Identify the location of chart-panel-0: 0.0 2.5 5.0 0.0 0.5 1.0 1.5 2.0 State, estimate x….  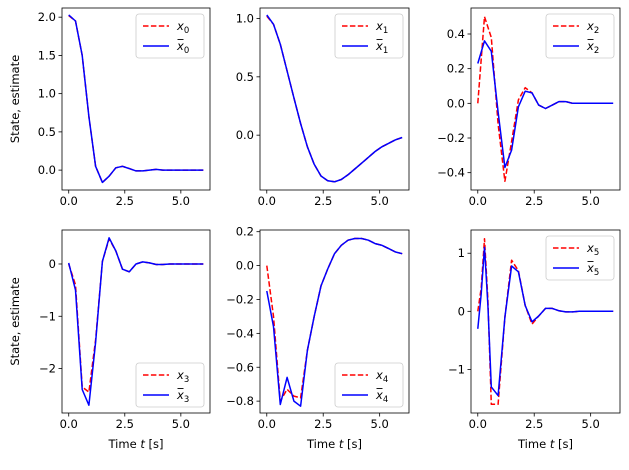
(109, 107).